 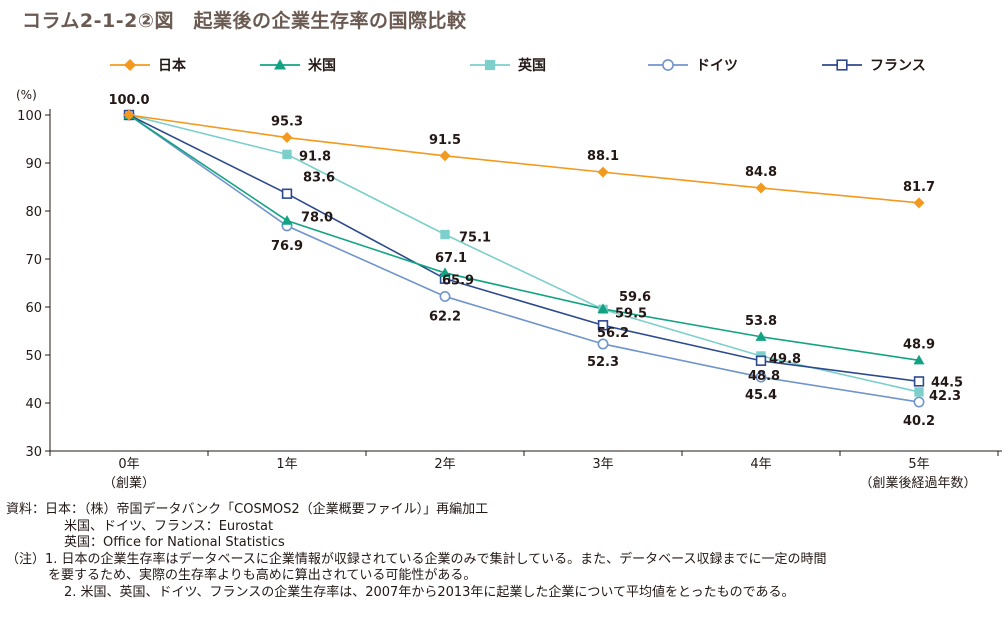 I want to click on chart-title: コラム2-1-2②図 起業後の企業生存率の国際比較, so click(x=244, y=21).